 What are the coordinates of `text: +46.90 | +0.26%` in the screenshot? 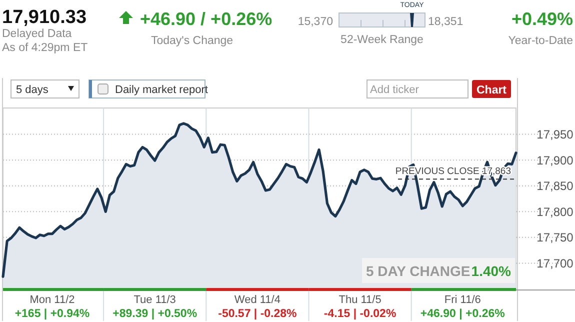 It's located at (462, 314).